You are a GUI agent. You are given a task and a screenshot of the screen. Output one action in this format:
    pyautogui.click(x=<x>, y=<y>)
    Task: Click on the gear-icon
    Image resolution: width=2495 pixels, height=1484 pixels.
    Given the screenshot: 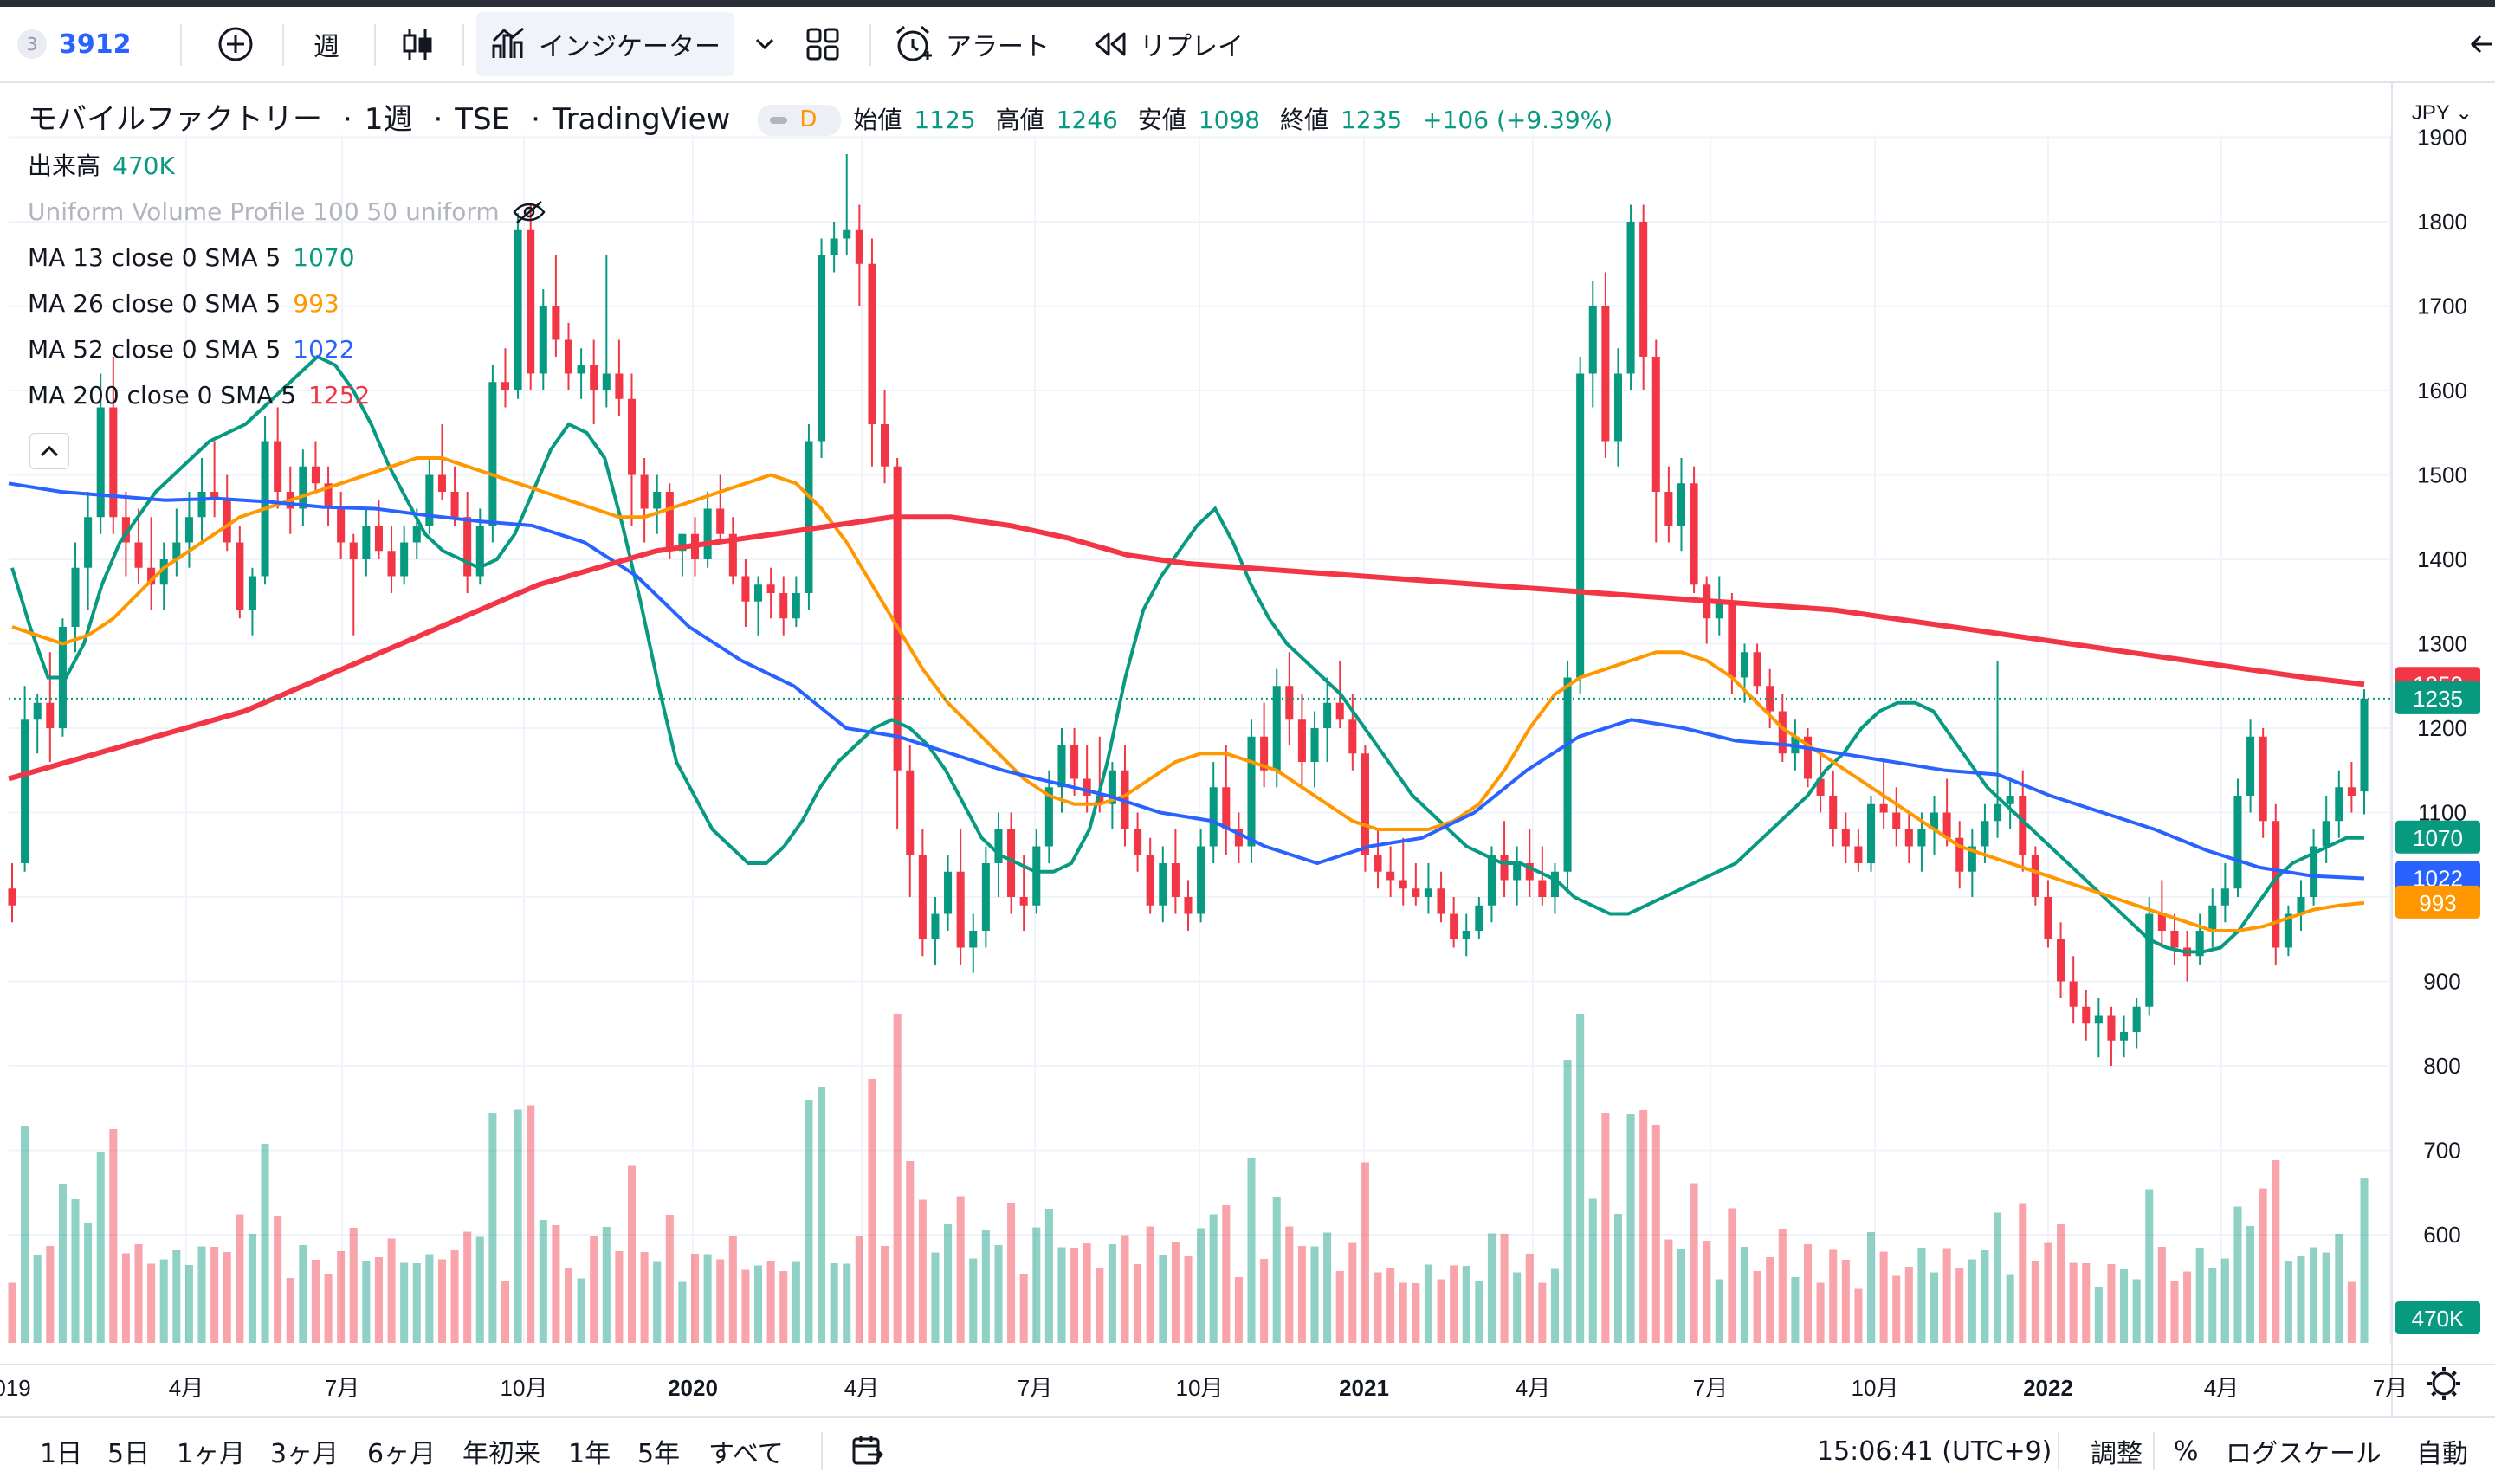 What is the action you would take?
    pyautogui.click(x=2444, y=1383)
    